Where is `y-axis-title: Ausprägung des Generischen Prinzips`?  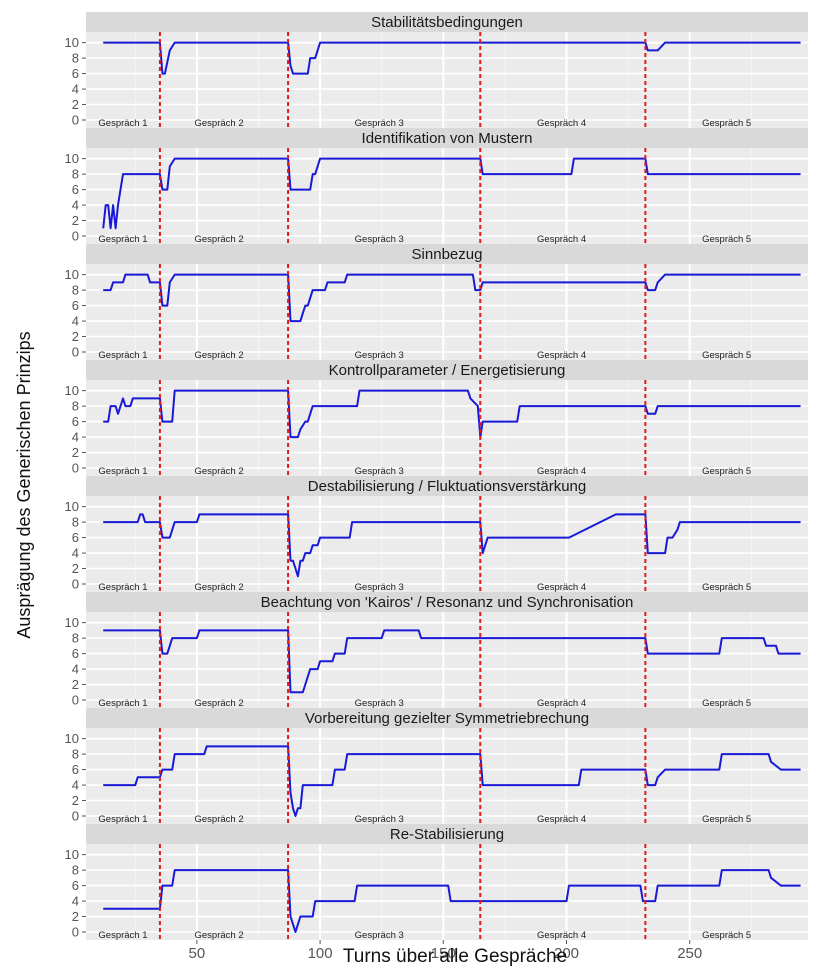 y-axis-title: Ausprägung des Generischen Prinzips is located at coordinates (24, 484).